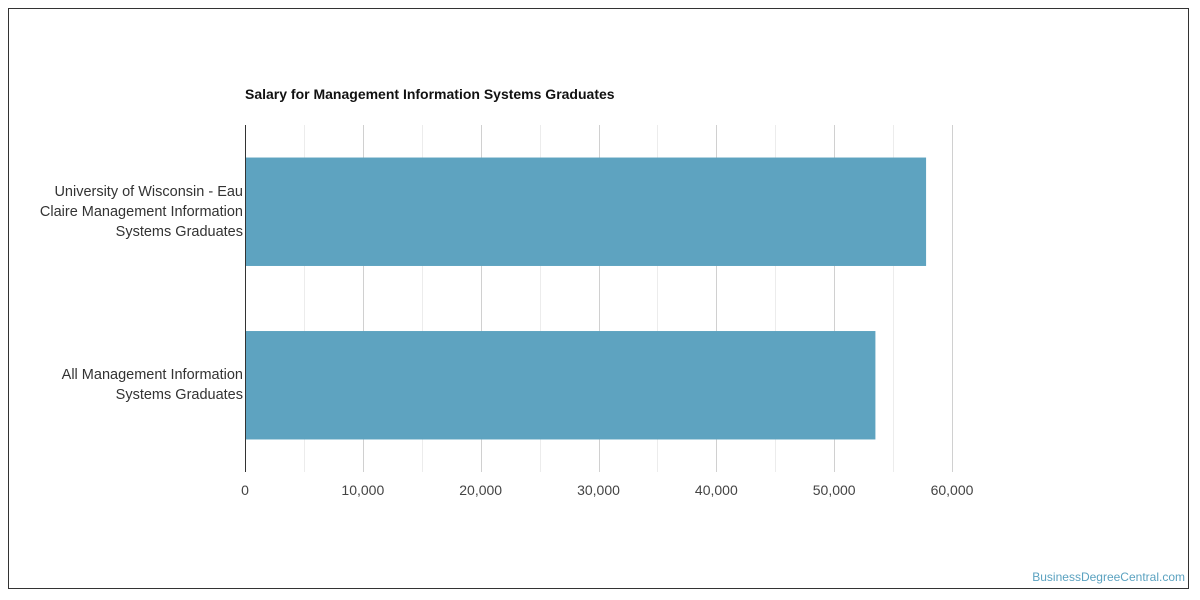 This screenshot has width=1200, height=600. What do you see at coordinates (598, 490) in the screenshot?
I see `x-tick-label: 30,000` at bounding box center [598, 490].